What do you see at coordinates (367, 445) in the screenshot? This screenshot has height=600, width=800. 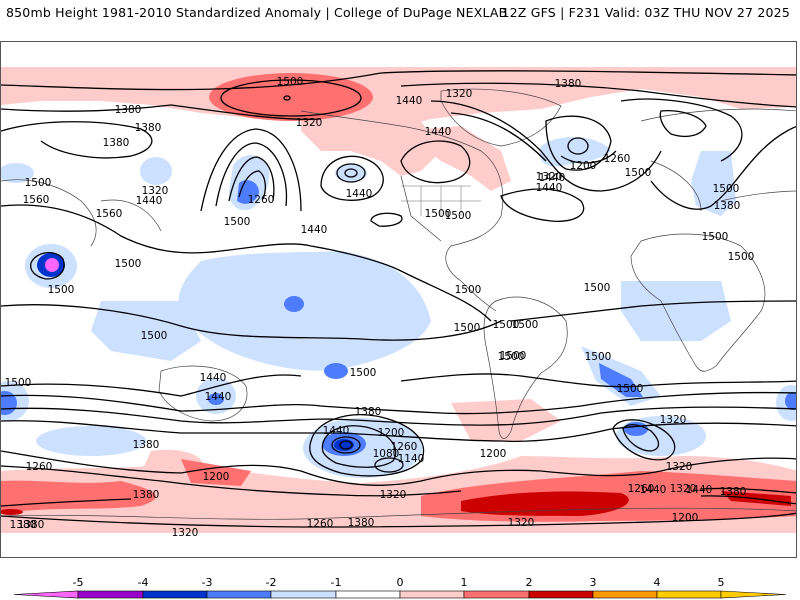 I see `contour-sp-low-outer` at bounding box center [367, 445].